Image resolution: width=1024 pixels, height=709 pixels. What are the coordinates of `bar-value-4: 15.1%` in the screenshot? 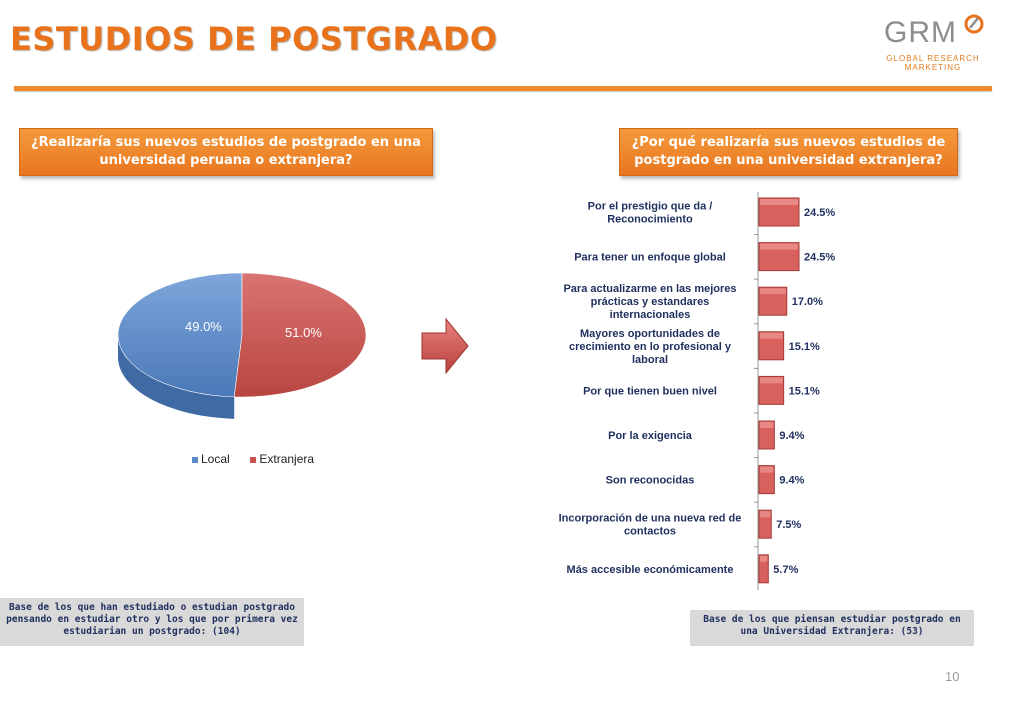 It's located at (804, 391).